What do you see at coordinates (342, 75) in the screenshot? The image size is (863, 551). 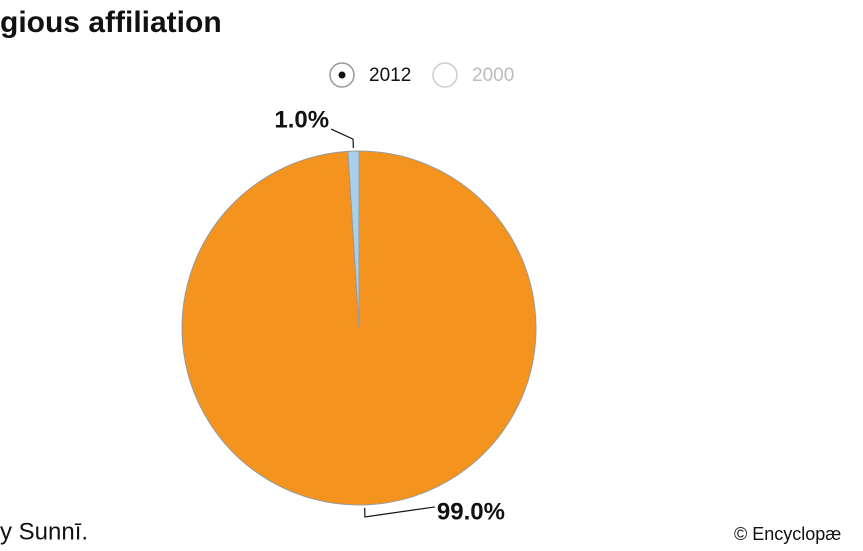 I see `radio-dot` at bounding box center [342, 75].